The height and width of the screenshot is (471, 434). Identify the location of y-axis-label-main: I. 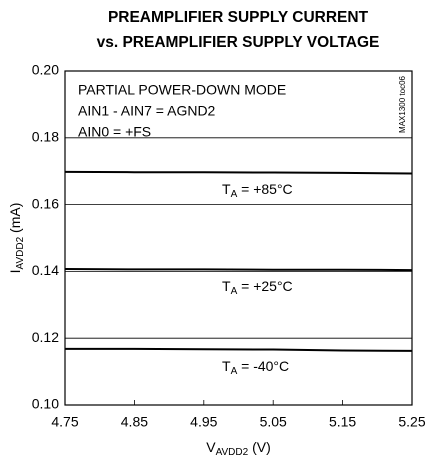
(15, 271).